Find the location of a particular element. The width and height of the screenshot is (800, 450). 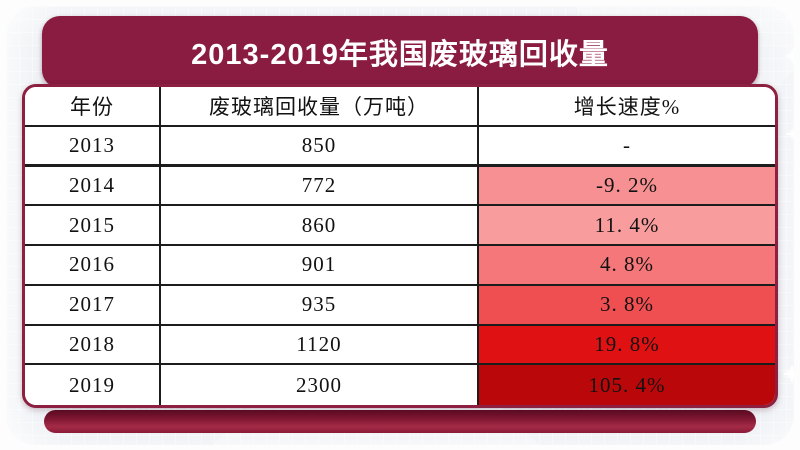

cell-growth: 11. 4% is located at coordinates (627, 226).